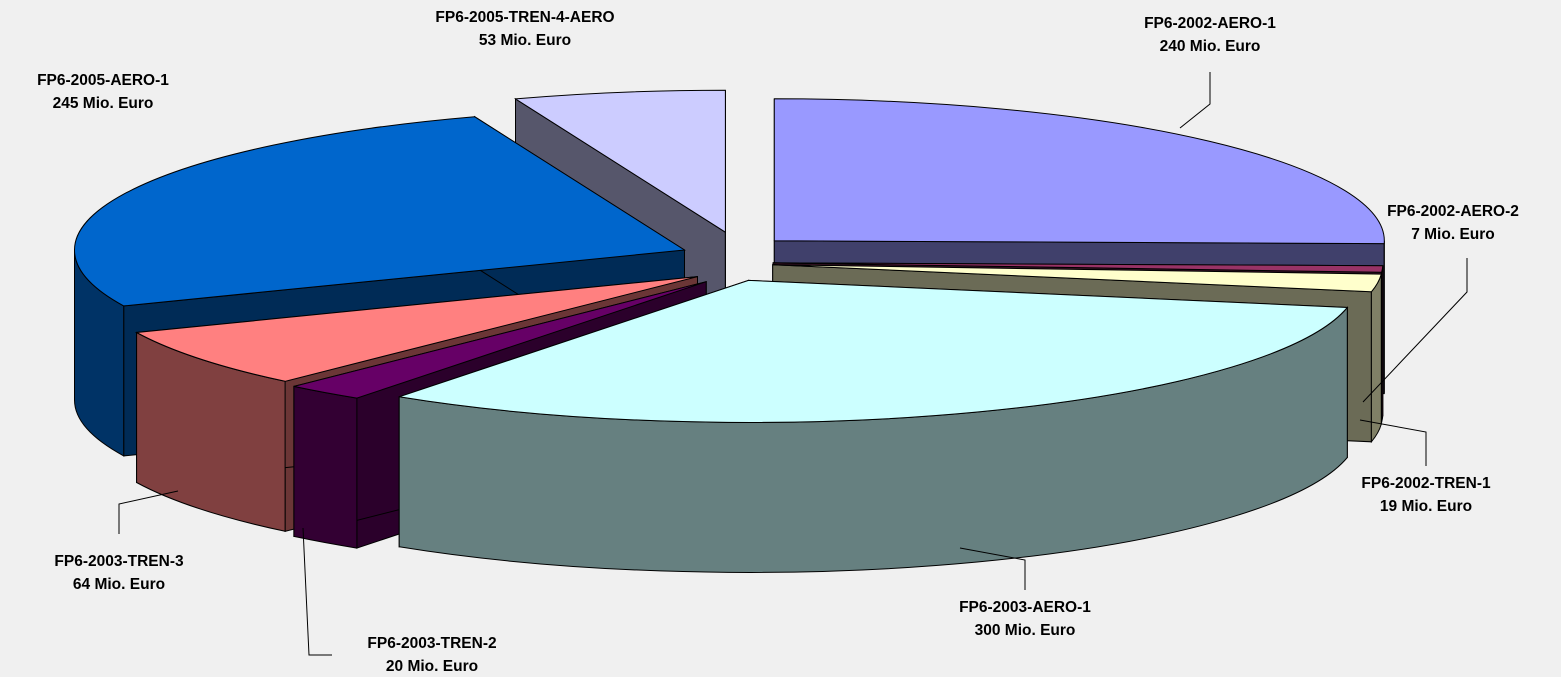 The height and width of the screenshot is (677, 1561). What do you see at coordinates (119, 561) in the screenshot?
I see `data-label-name: FP6-2003-TREN-3` at bounding box center [119, 561].